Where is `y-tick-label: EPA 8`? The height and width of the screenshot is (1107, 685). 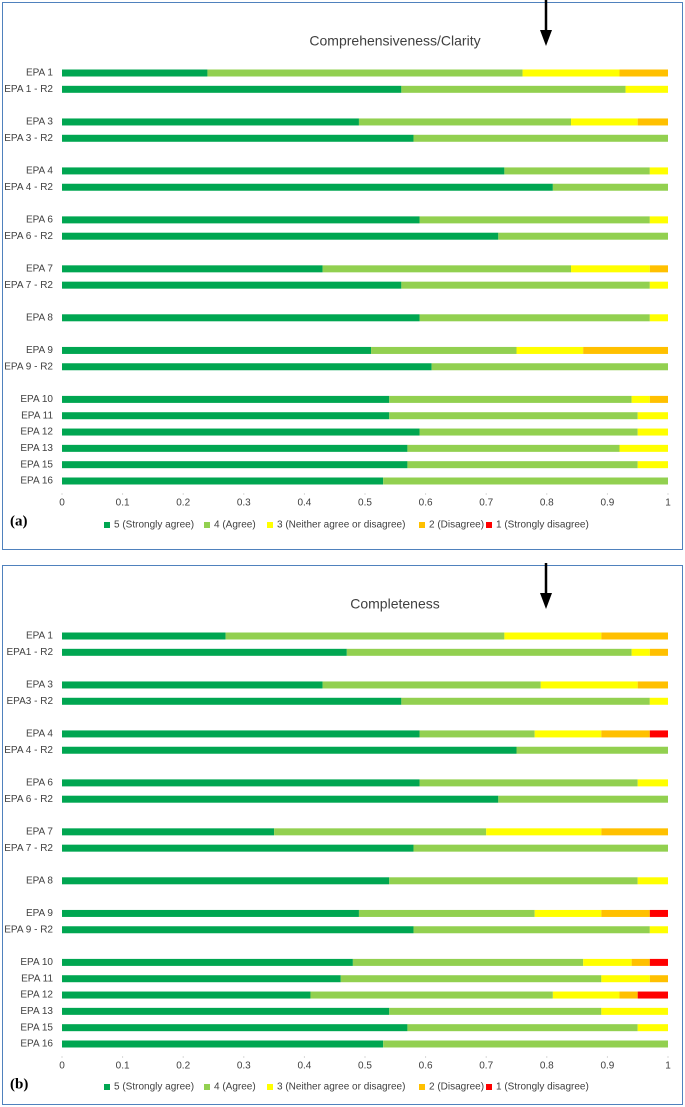 y-tick-label: EPA 8 is located at coordinates (39, 317).